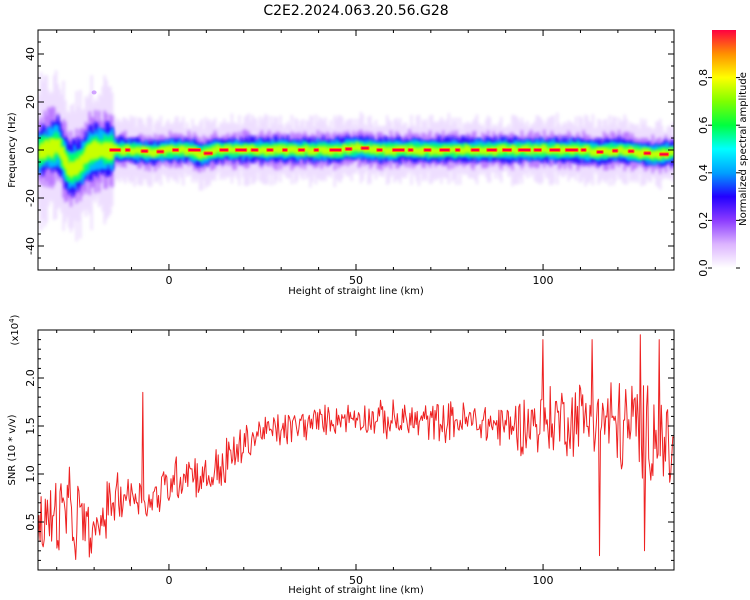 The height and width of the screenshot is (600, 750). Describe the element at coordinates (30, 474) in the screenshot. I see `snr-ytick-label: 1.0` at that location.